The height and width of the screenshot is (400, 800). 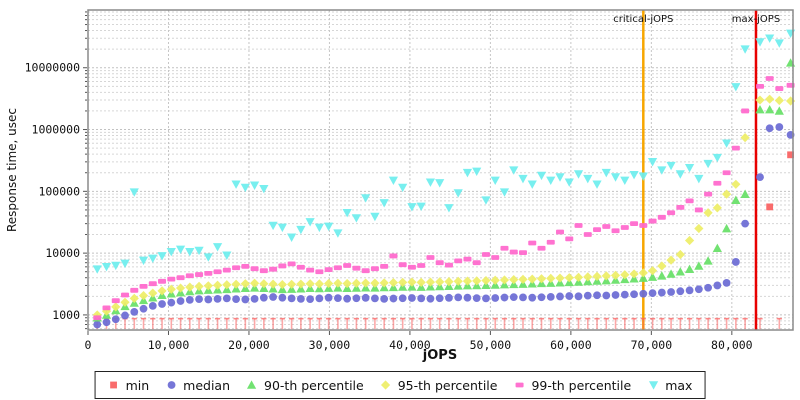 What do you see at coordinates (171, 385) in the screenshot?
I see `legend-marker` at bounding box center [171, 385].